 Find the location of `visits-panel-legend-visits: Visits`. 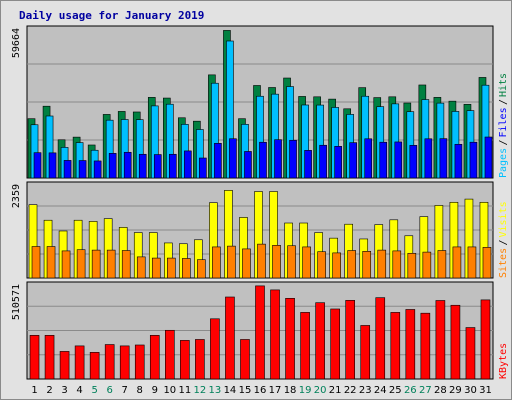

visits-panel-legend-visits: Visits is located at coordinates (503, 219).